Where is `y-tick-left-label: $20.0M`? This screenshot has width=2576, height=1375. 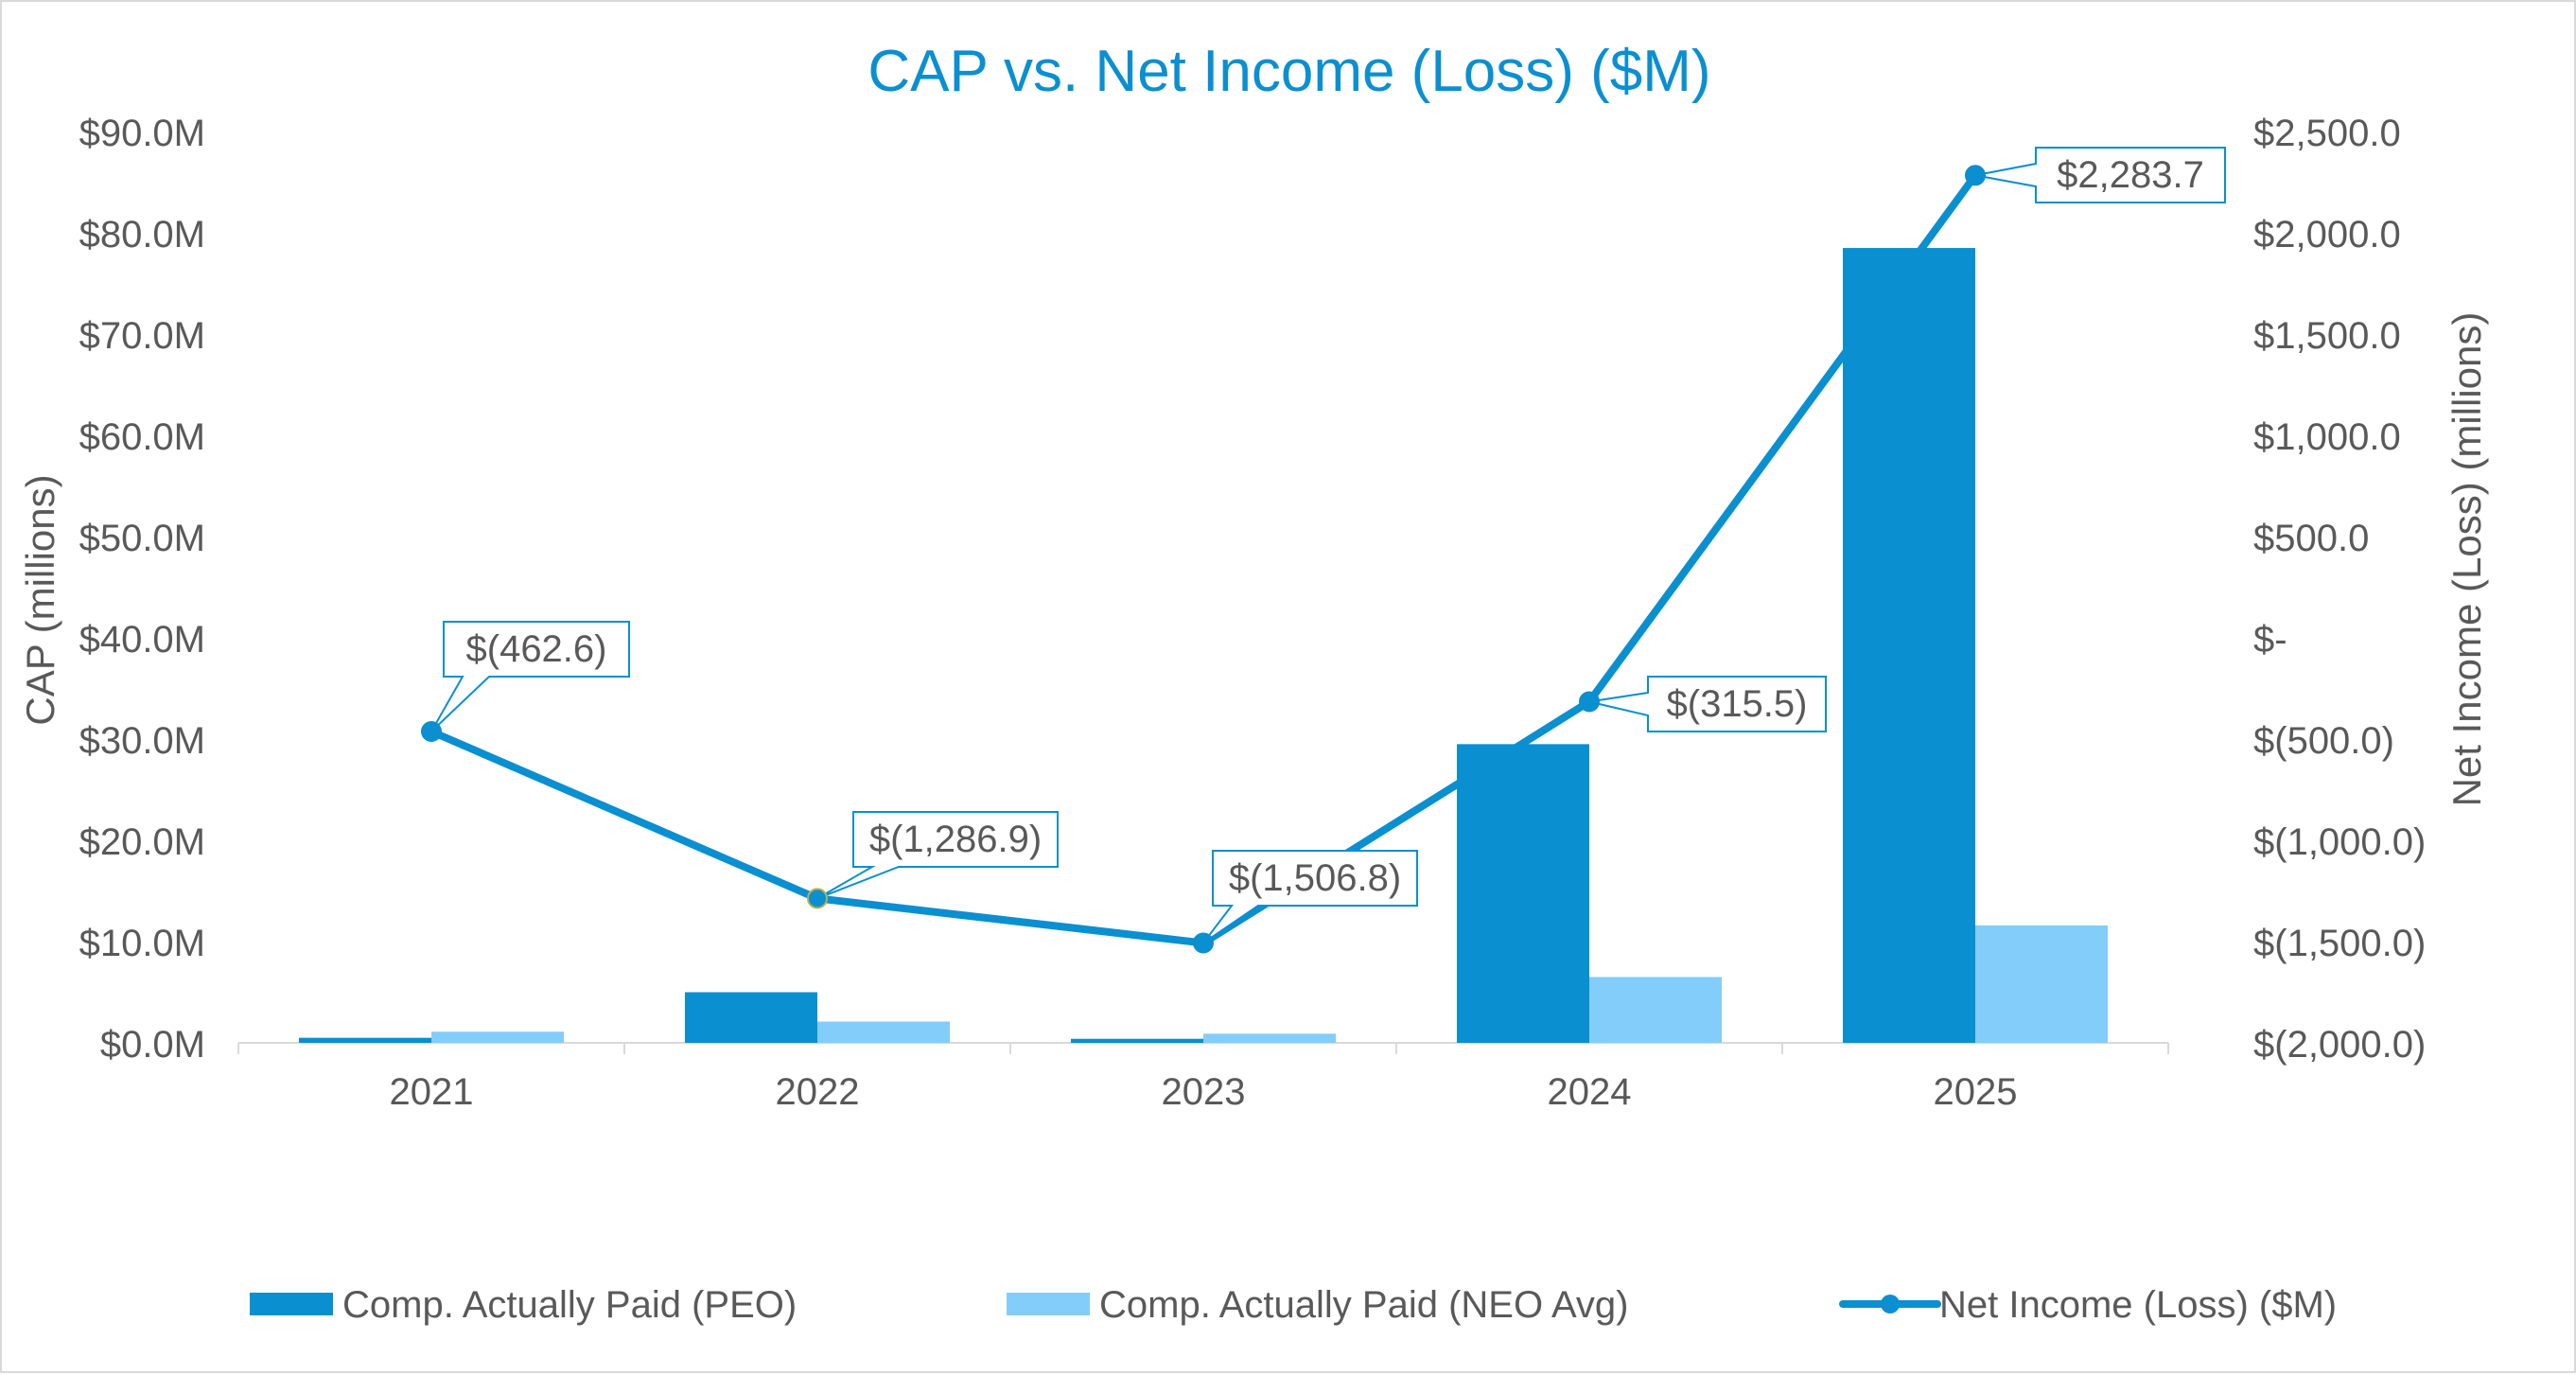 y-tick-left-label: $20.0M is located at coordinates (142, 842).